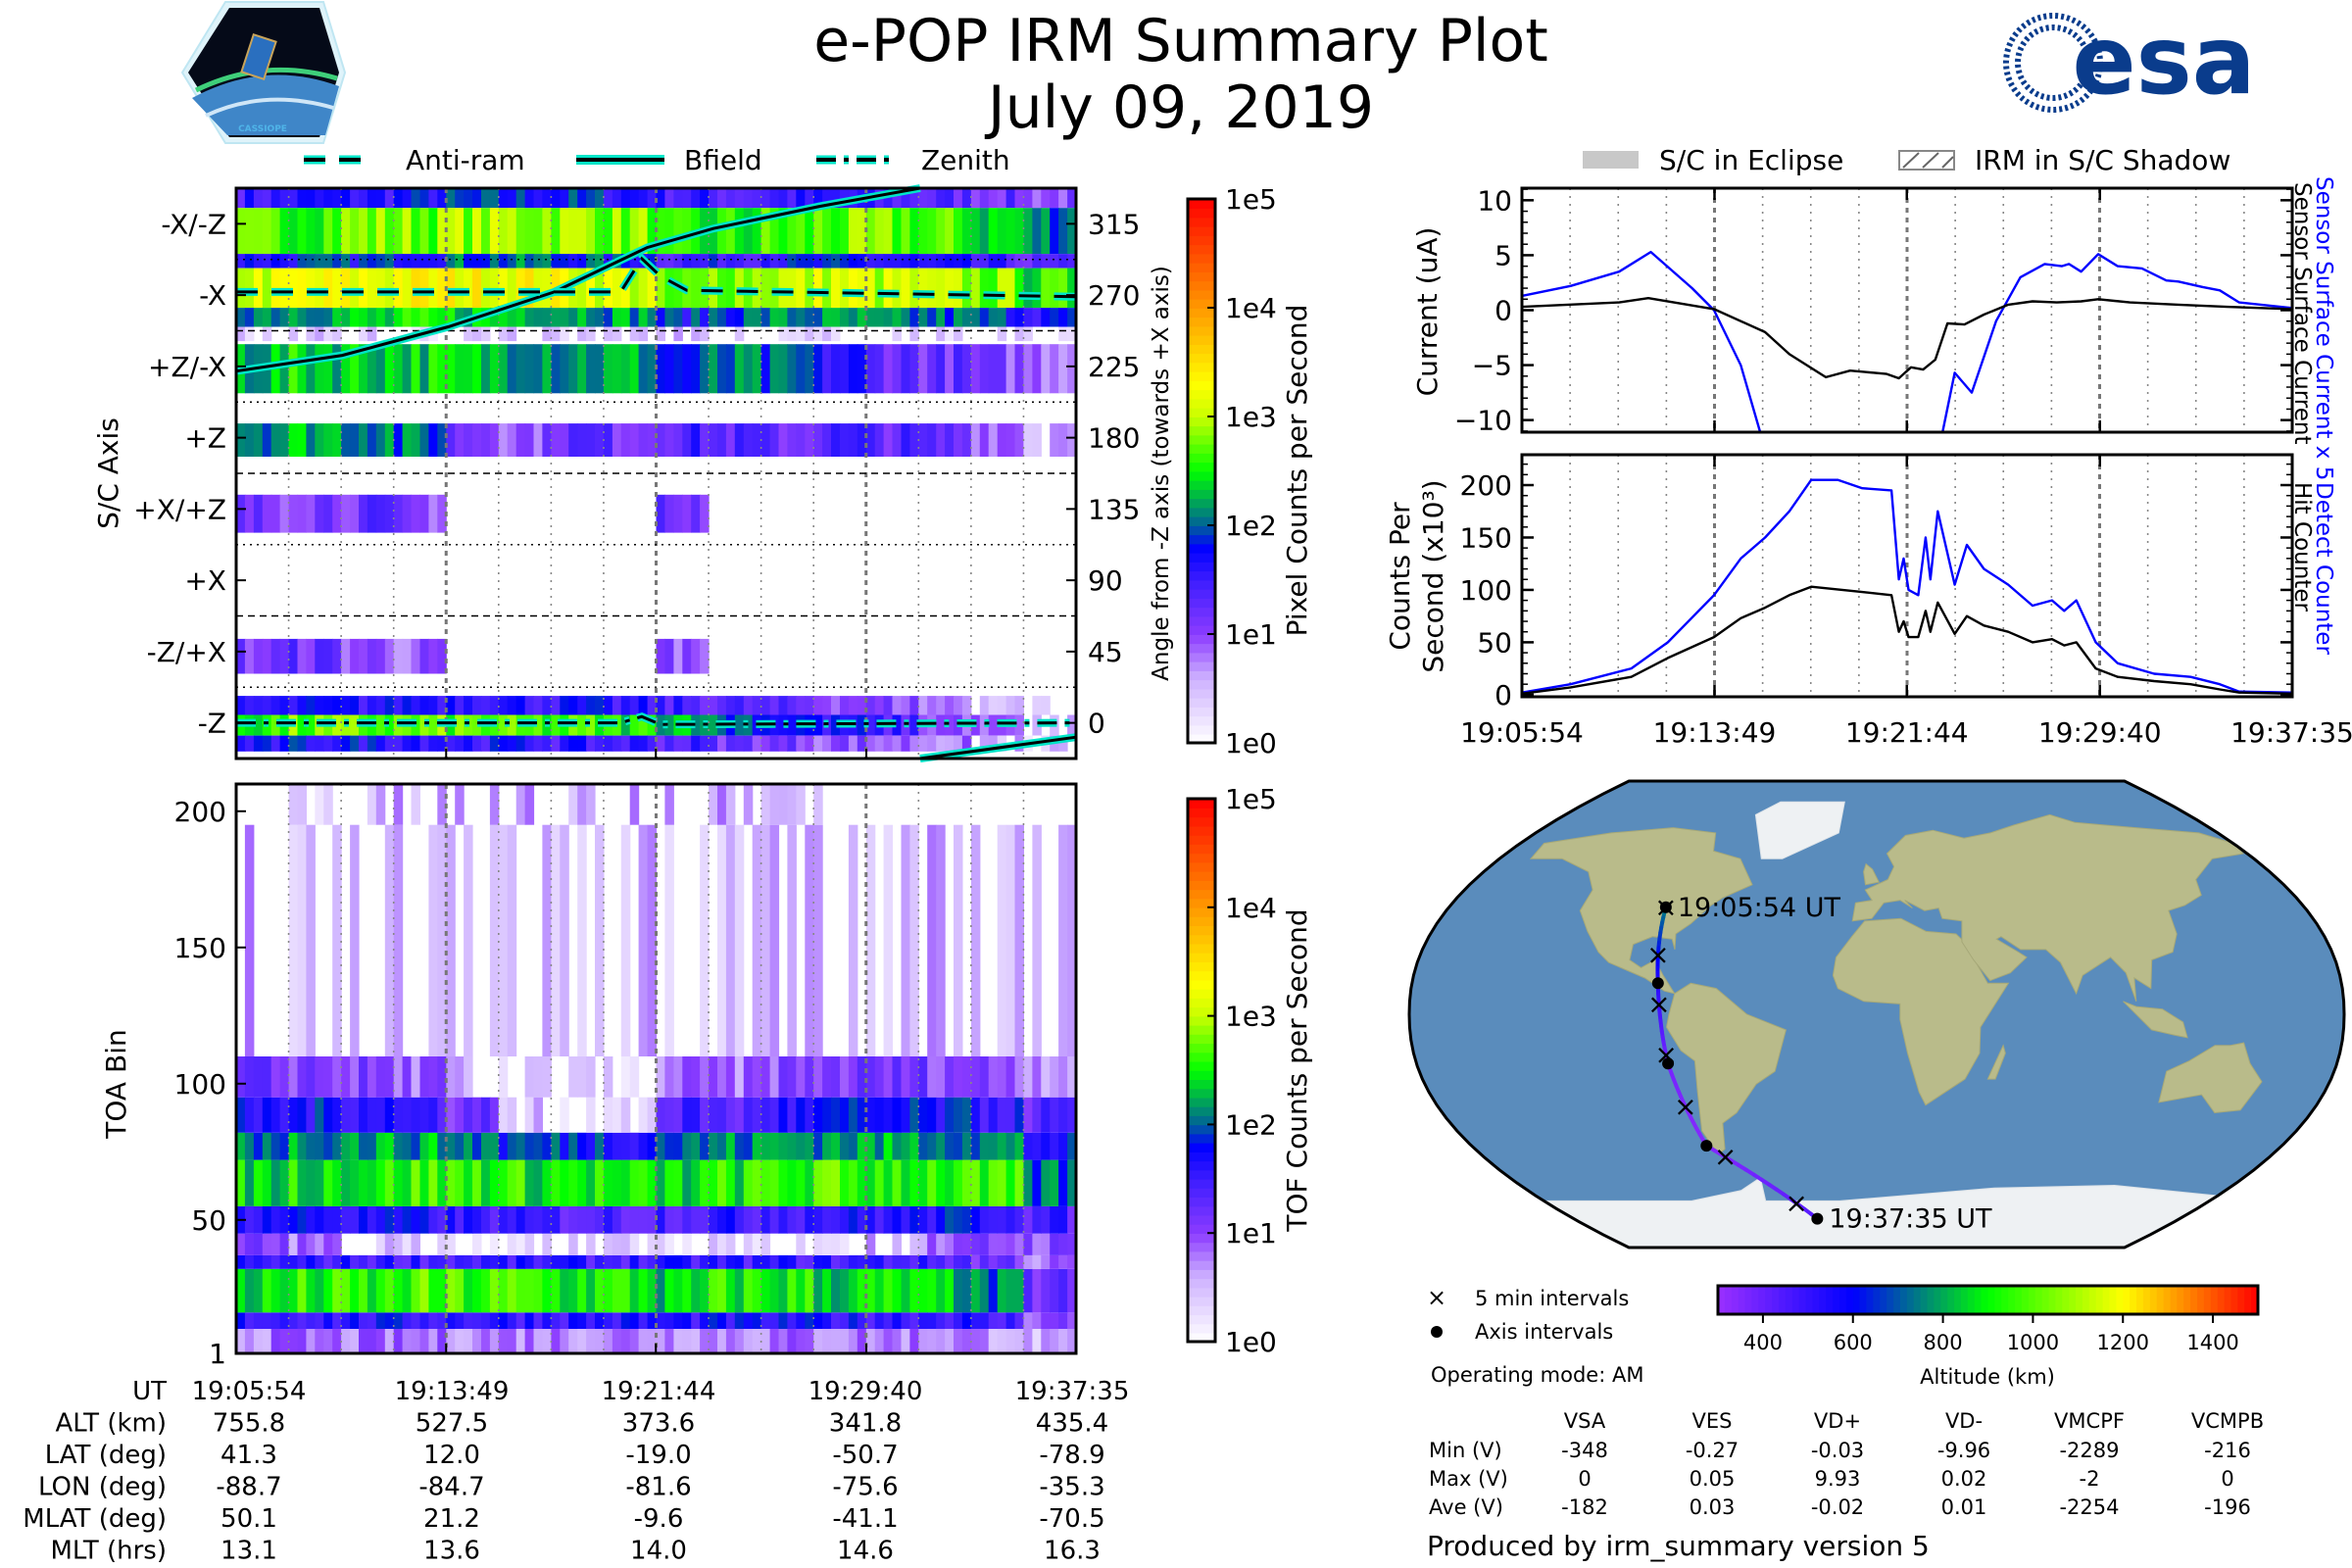 This screenshot has width=2352, height=1568. Describe the element at coordinates (1494, 200) in the screenshot. I see `y-tick-label: 10` at that location.